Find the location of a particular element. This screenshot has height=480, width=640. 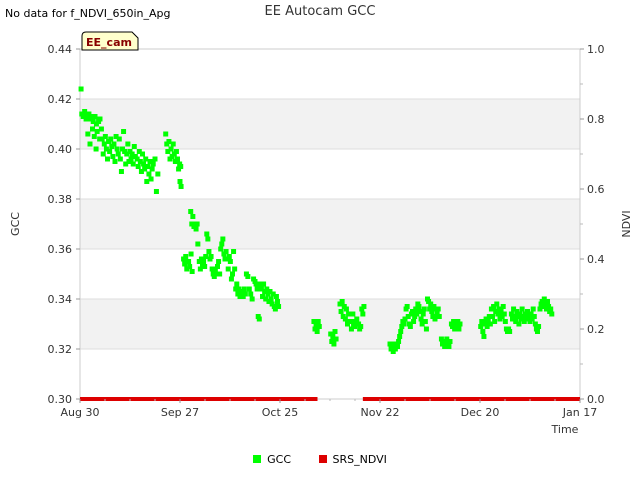

legend-item-ndvi: SRS_NDVI is located at coordinates (352, 459).